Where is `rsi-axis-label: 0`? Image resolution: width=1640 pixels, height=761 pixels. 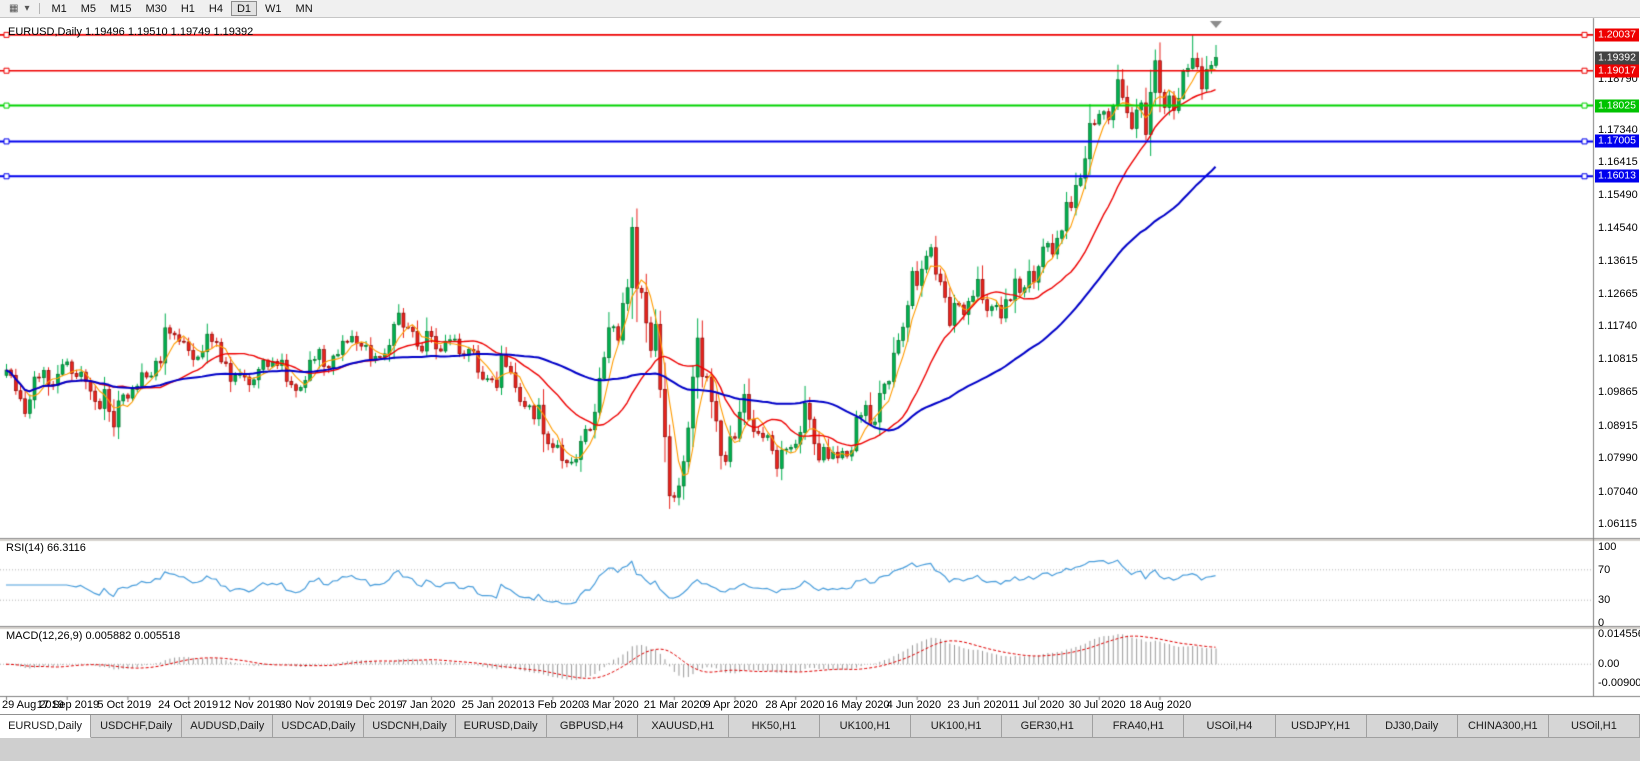
rsi-axis-label: 0 is located at coordinates (1601, 623).